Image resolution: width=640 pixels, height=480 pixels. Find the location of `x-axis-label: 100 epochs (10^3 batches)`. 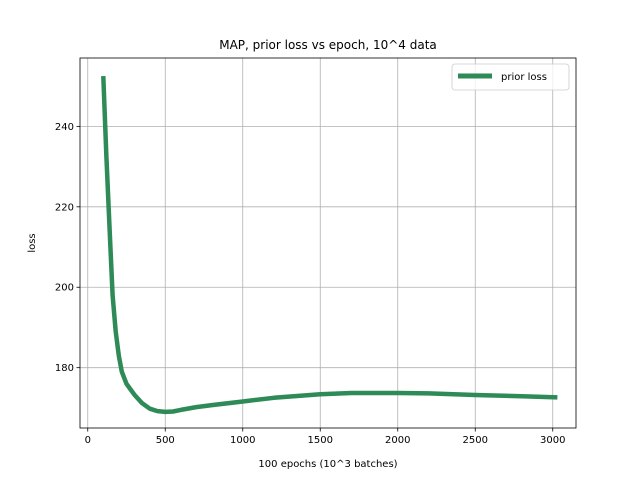

x-axis-label: 100 epochs (10^3 batches) is located at coordinates (327, 464).